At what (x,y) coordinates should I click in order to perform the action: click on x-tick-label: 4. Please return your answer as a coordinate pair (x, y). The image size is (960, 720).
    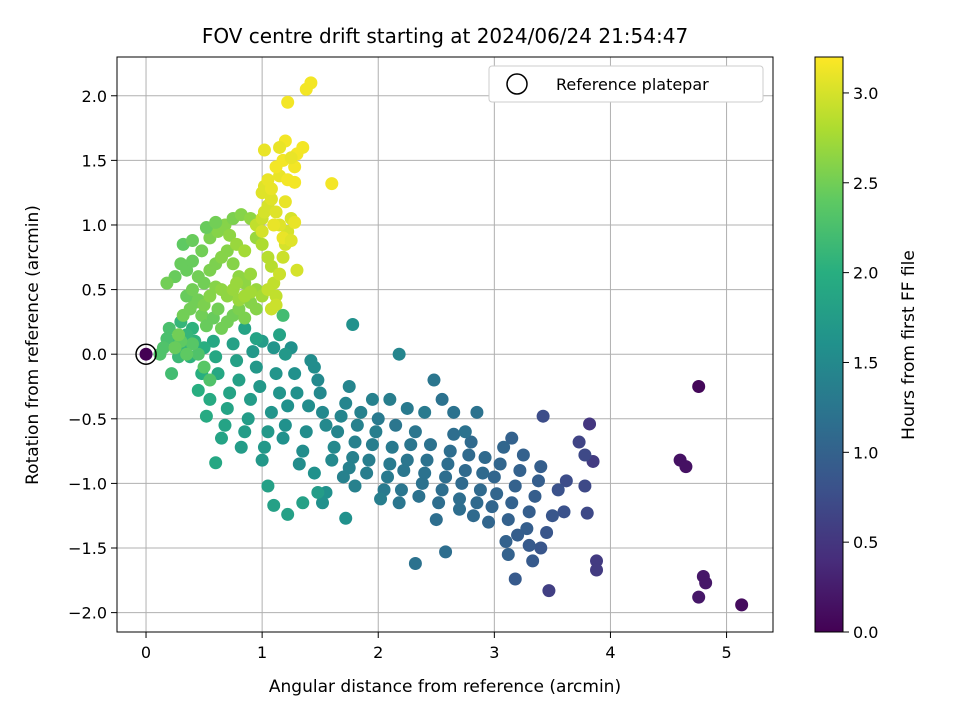
    Looking at the image, I should click on (610, 652).